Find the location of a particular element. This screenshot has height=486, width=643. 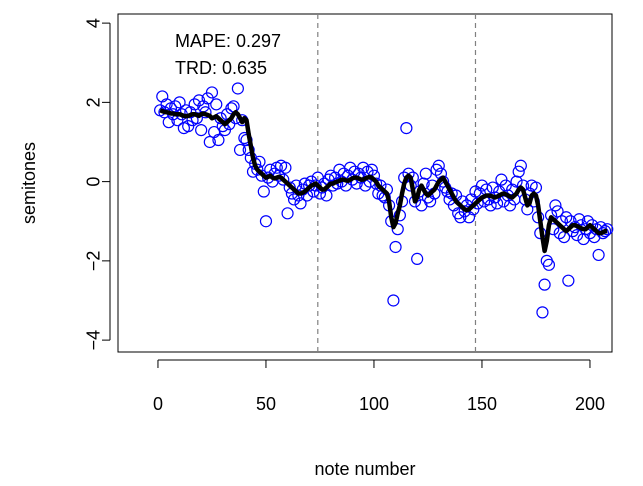

annotation: MAPE: 0.297 is located at coordinates (228, 41).